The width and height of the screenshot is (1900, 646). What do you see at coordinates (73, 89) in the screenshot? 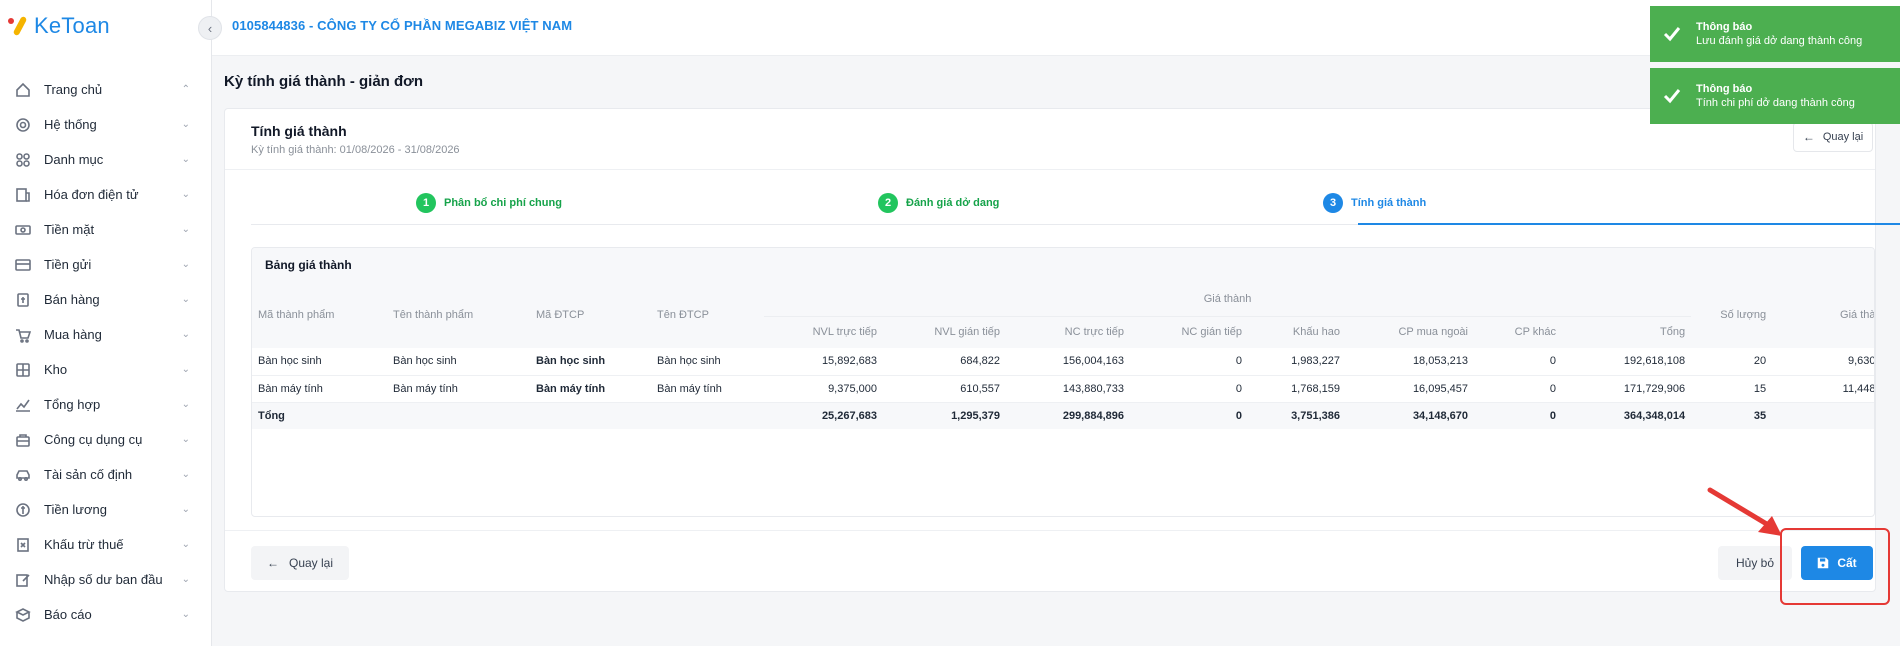
I see `sidebar-item-label: Trang chủ` at bounding box center [73, 89].